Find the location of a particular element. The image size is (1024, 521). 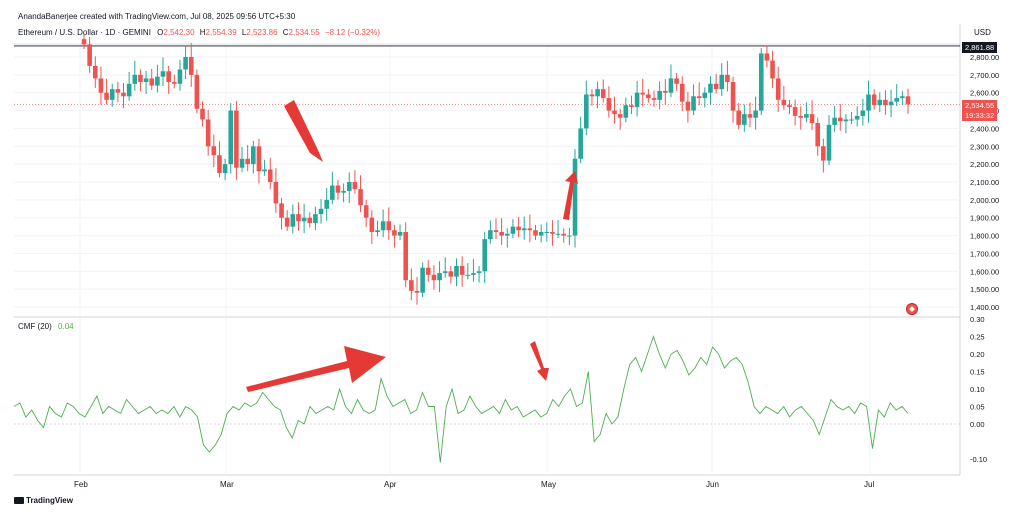

price-tick-label: 1,500.00 is located at coordinates (984, 289).